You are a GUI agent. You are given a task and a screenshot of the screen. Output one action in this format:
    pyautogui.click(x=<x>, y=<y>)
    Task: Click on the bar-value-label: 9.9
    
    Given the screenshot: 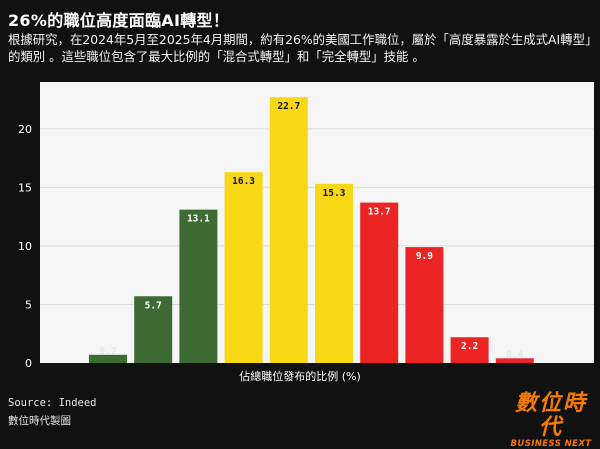 What is the action you would take?
    pyautogui.click(x=424, y=256)
    